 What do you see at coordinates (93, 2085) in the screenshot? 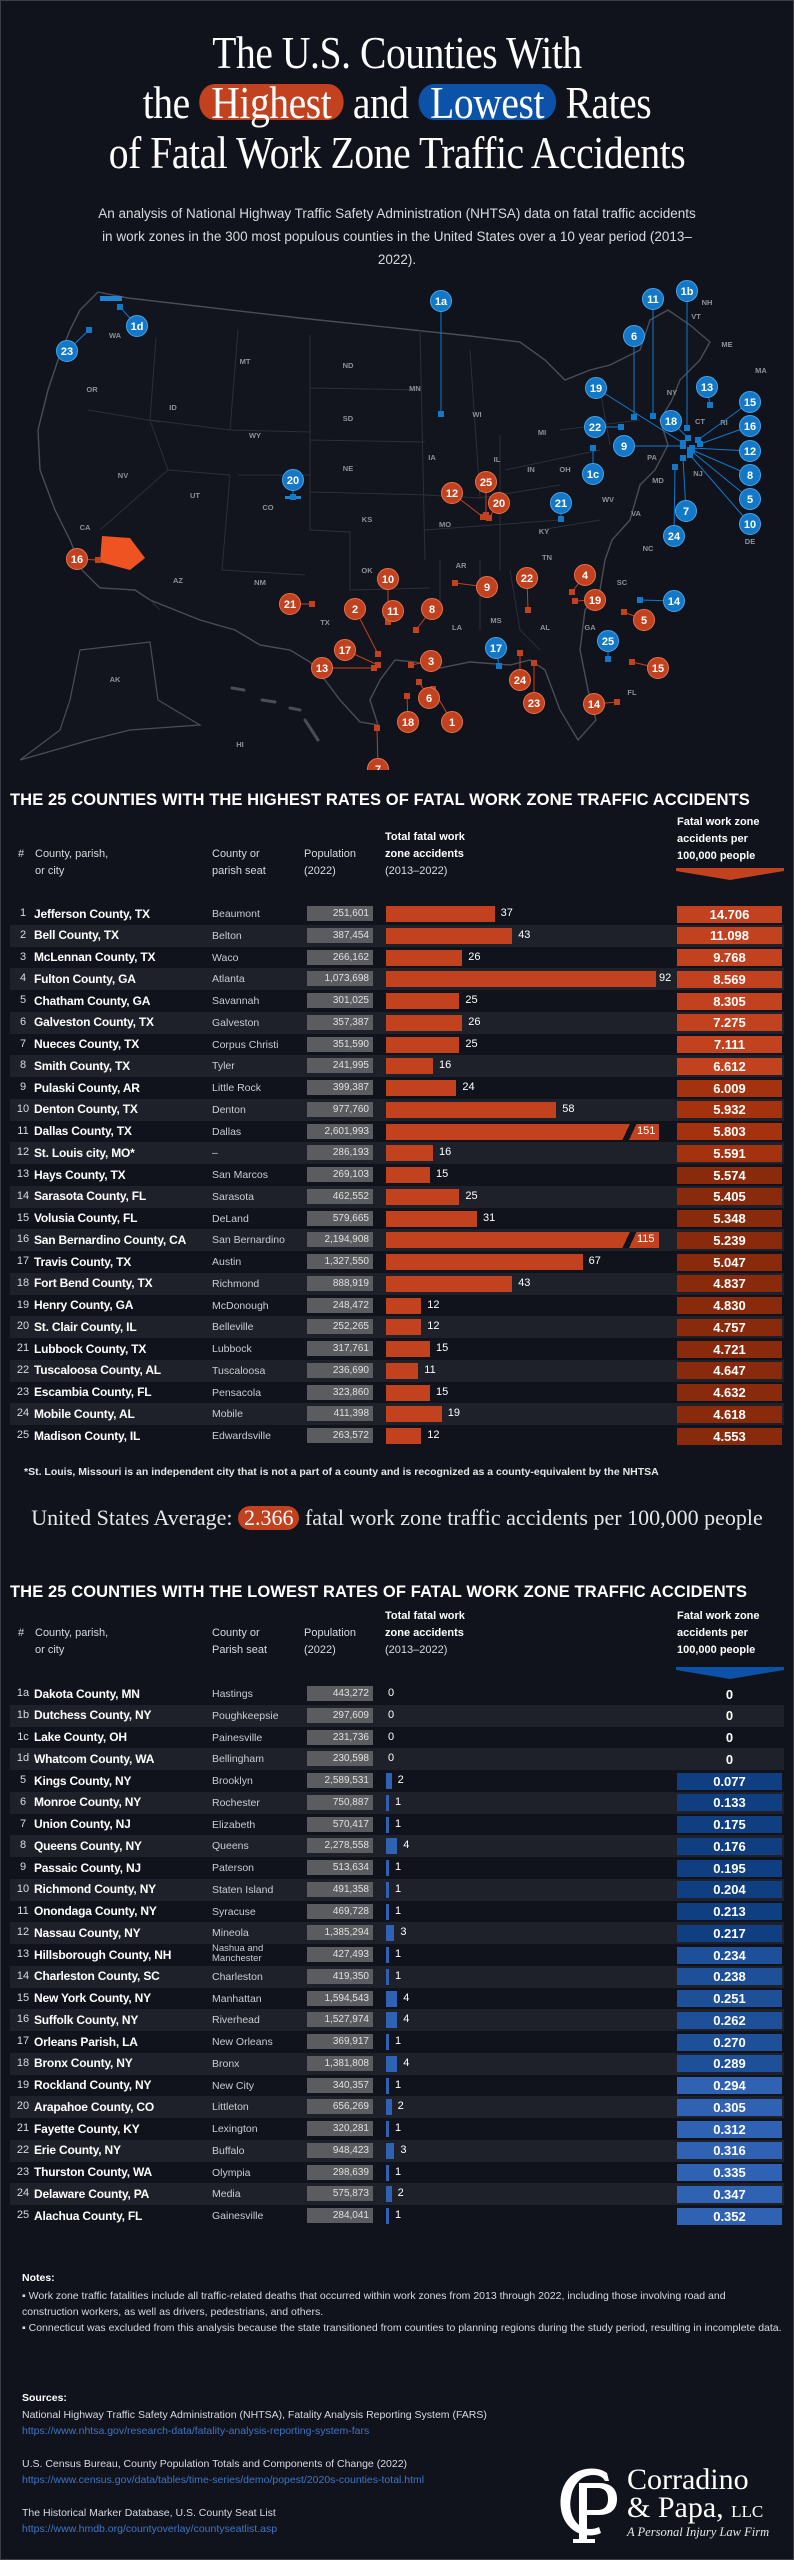
I see `row-county: Rockland County, NY` at bounding box center [93, 2085].